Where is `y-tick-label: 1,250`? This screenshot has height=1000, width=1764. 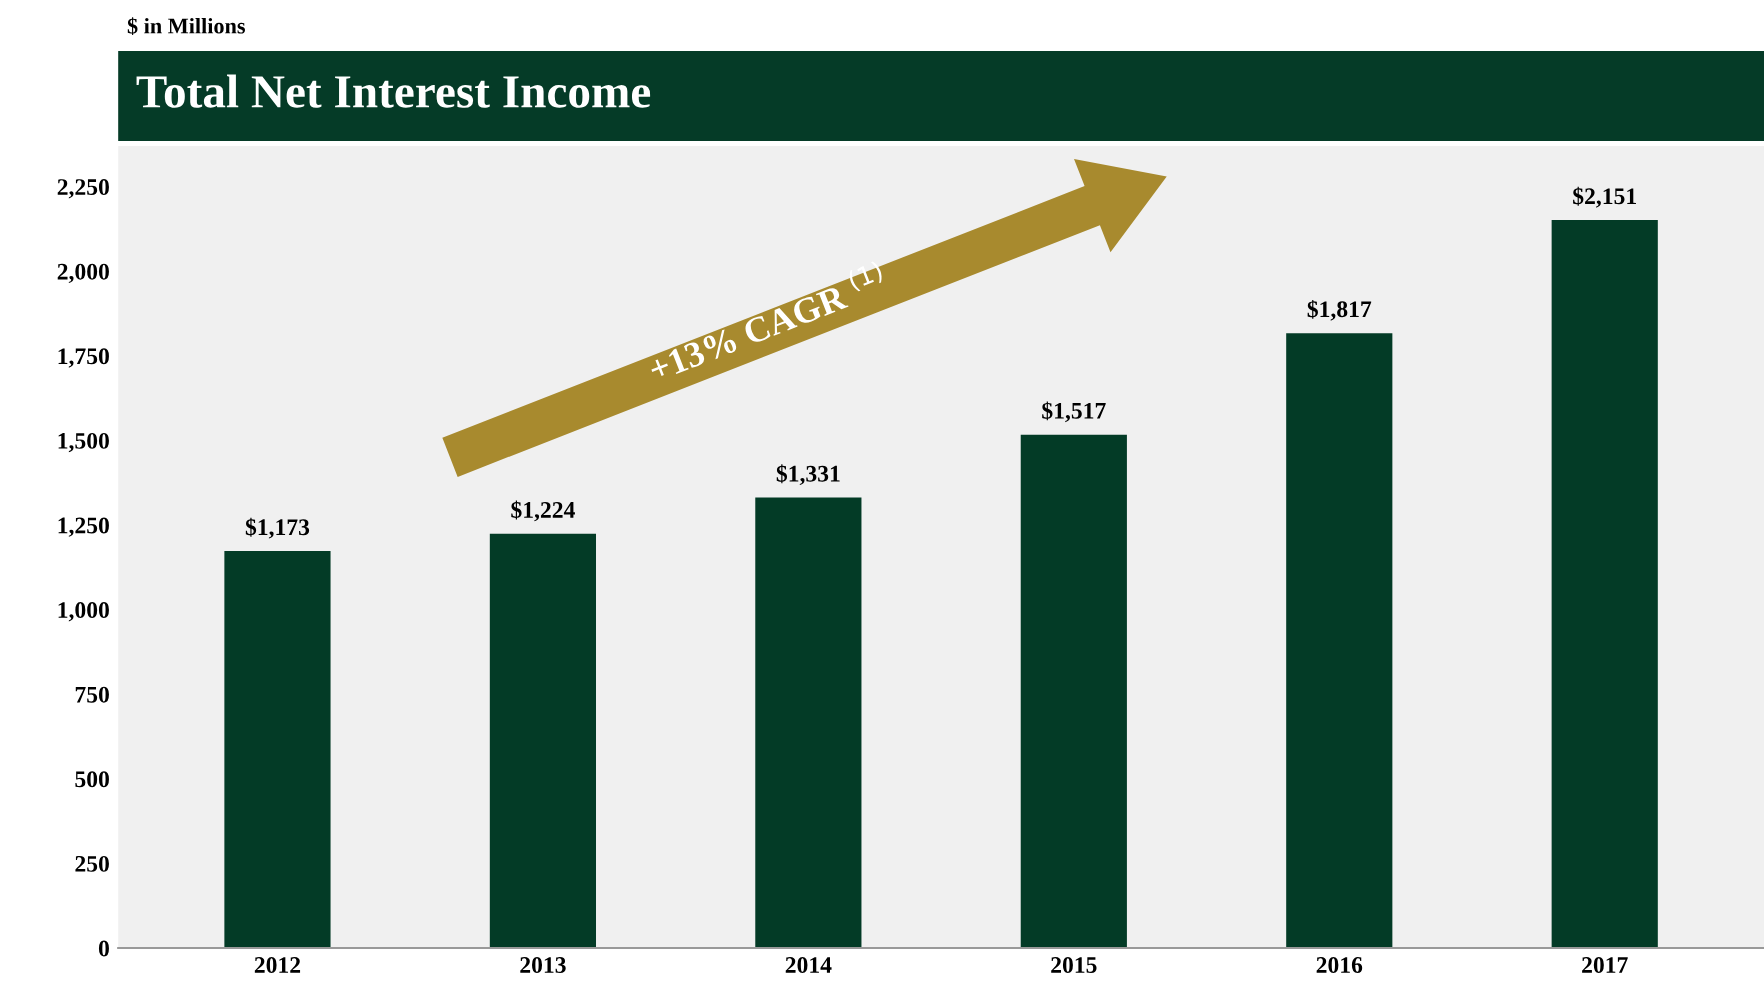
y-tick-label: 1,250 is located at coordinates (83, 527).